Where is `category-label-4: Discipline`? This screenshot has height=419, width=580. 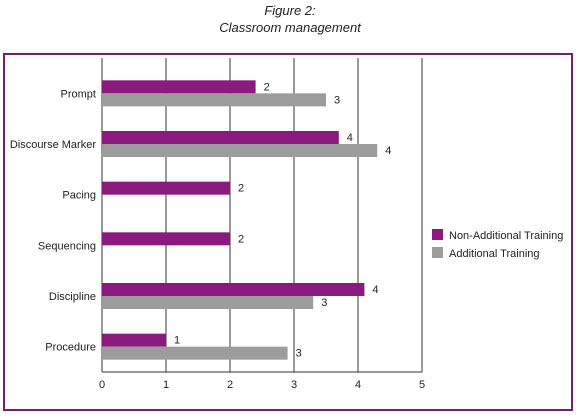 category-label-4: Discipline is located at coordinates (72, 297).